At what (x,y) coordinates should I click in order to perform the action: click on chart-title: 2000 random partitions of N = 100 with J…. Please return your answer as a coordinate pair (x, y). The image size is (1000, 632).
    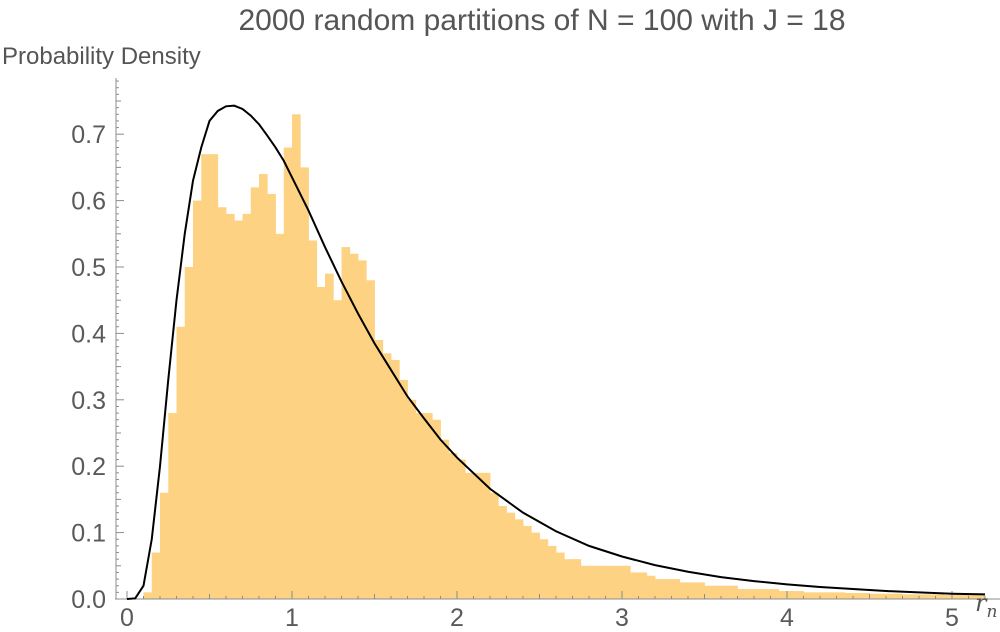
    Looking at the image, I should click on (541, 20).